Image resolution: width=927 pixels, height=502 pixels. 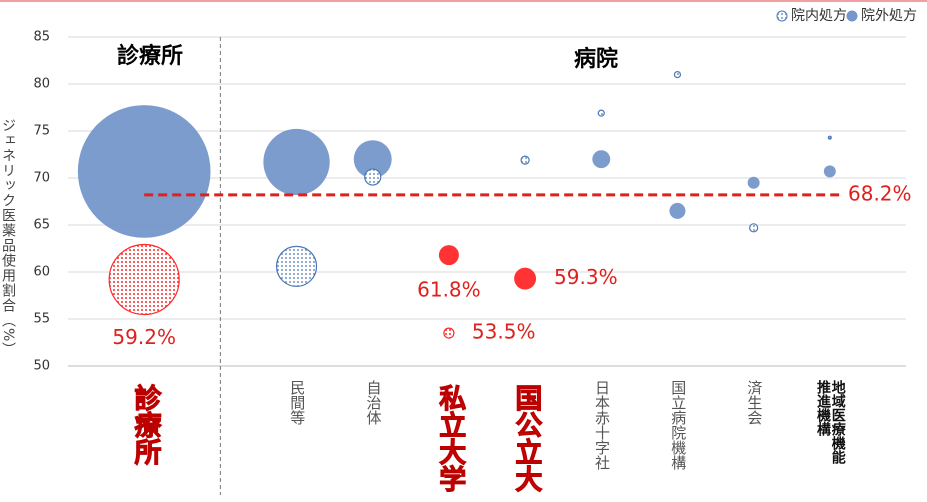 What do you see at coordinates (145, 425) in the screenshot?
I see `x-tick-label: 診療所` at bounding box center [145, 425].